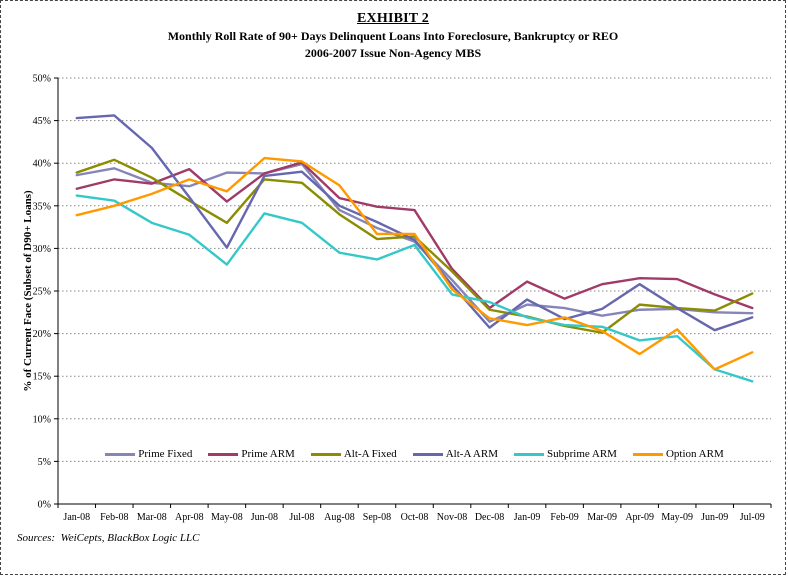 Image resolution: width=788 pixels, height=577 pixels. I want to click on y-tick-label: 35%, so click(42, 206).